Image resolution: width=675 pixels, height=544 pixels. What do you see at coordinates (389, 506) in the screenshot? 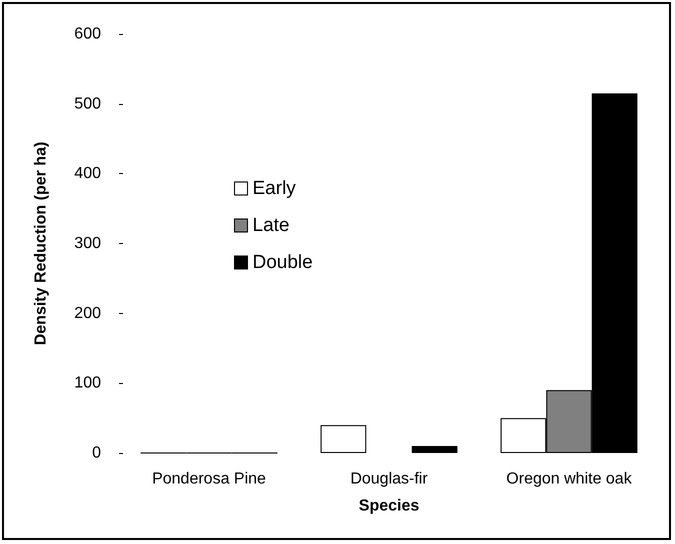
I see `x-axis-title: Species` at bounding box center [389, 506].